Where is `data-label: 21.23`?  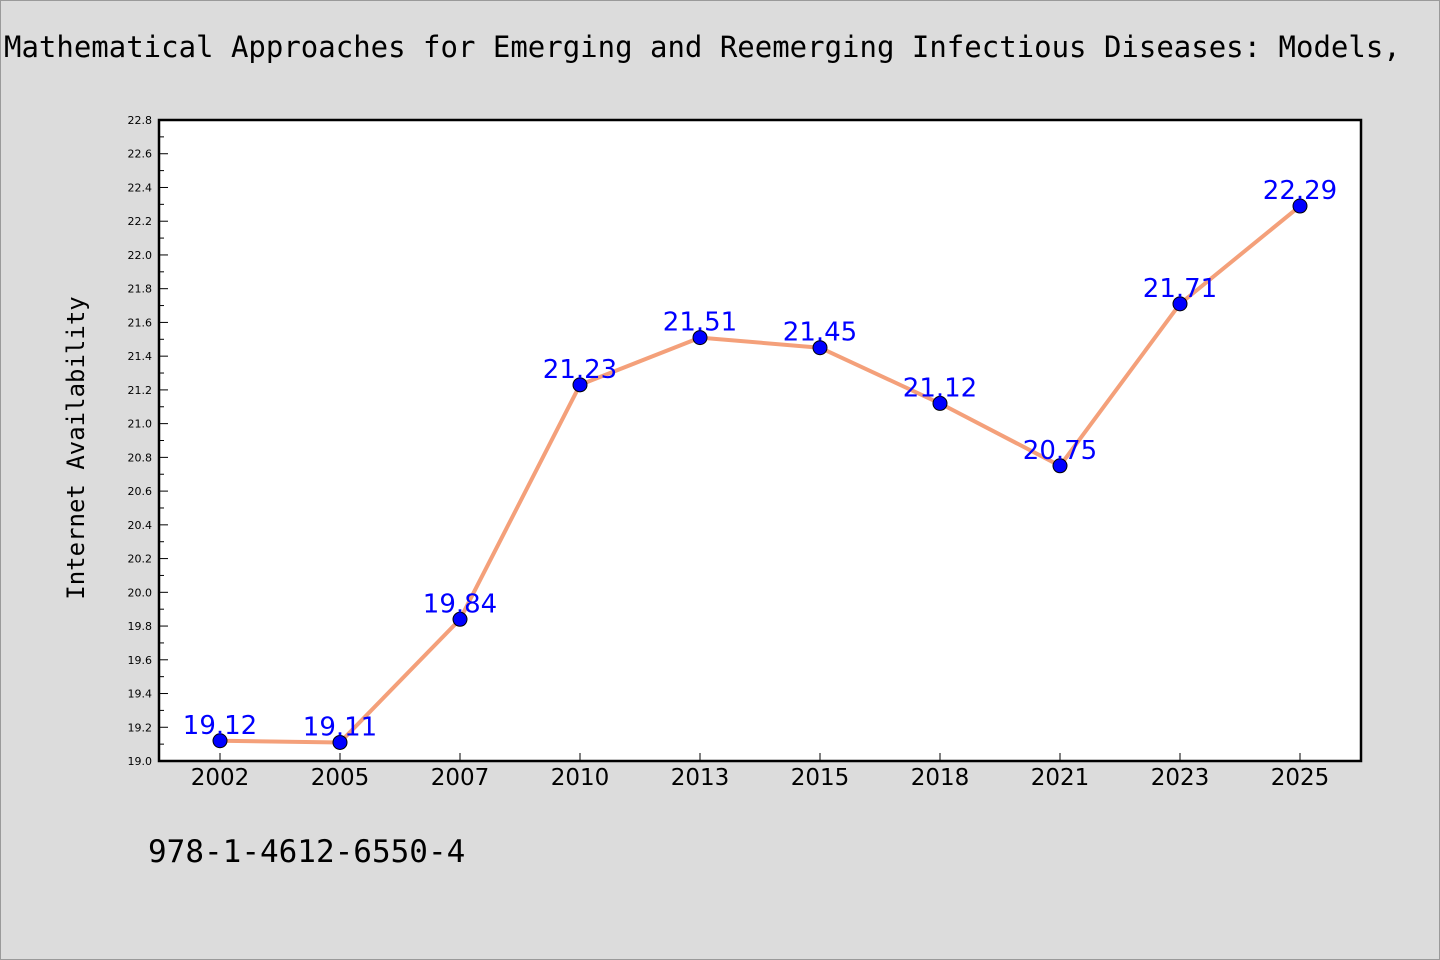 data-label: 21.23 is located at coordinates (580, 370).